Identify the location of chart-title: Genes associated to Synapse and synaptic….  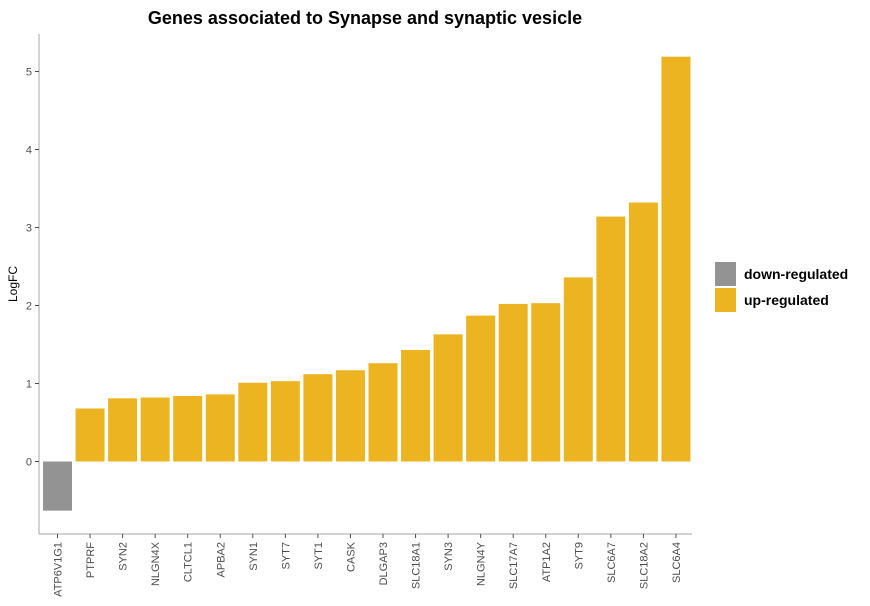
(365, 18).